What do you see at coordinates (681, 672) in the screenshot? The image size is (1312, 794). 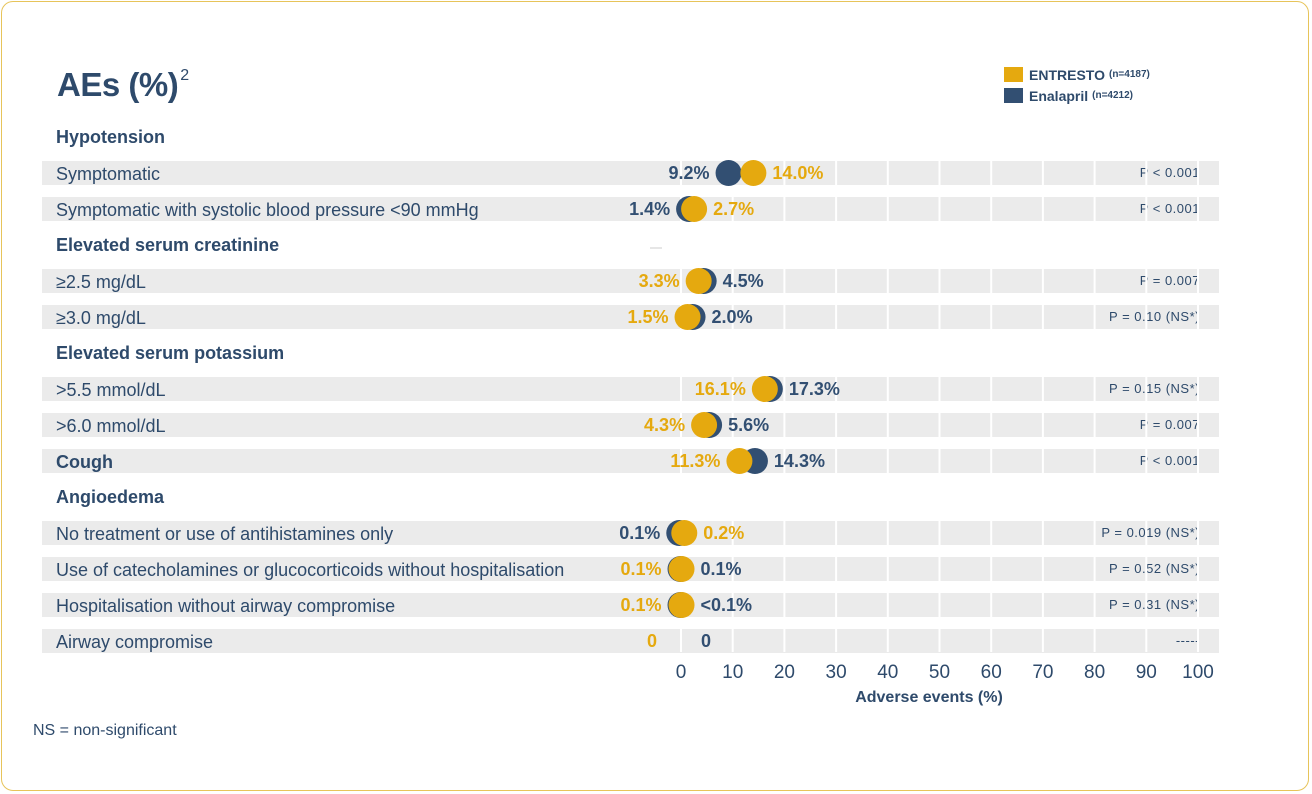 I see `x-tick-label: 0` at bounding box center [681, 672].